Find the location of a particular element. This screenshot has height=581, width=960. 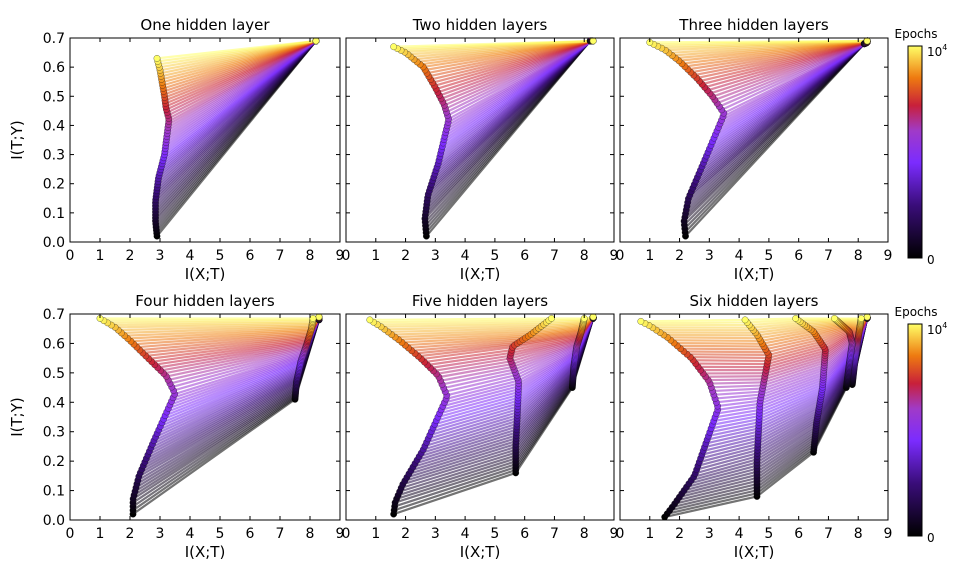

y-tick-label: 0.7 is located at coordinates (54, 39).